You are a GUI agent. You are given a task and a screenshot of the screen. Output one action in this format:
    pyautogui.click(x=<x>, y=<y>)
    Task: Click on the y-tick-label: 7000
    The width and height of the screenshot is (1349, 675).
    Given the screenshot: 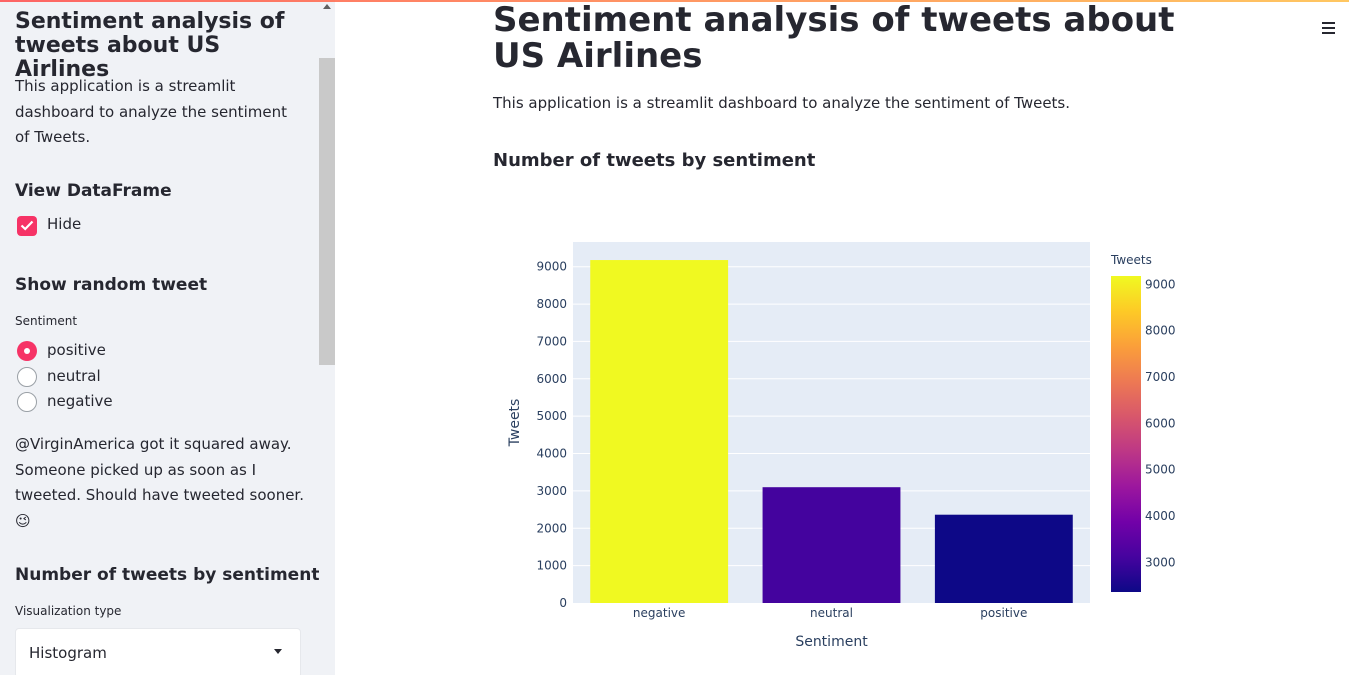 What is the action you would take?
    pyautogui.click(x=551, y=341)
    